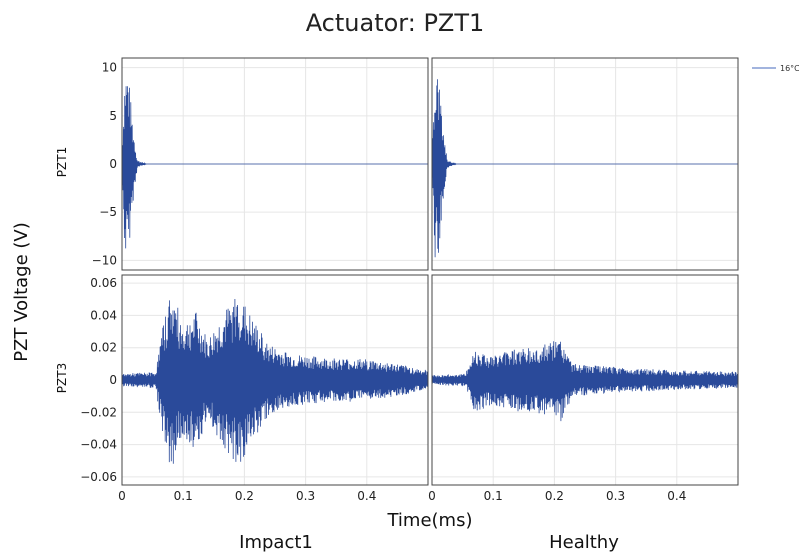  I want to click on y-tick-label: 0.06, so click(103, 283).